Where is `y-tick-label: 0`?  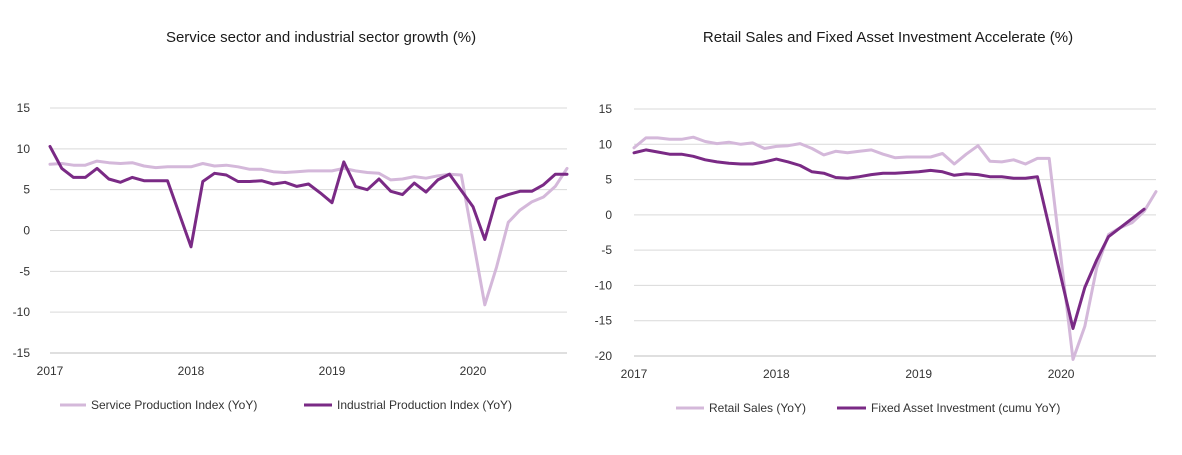 y-tick-label: 0 is located at coordinates (26, 231).